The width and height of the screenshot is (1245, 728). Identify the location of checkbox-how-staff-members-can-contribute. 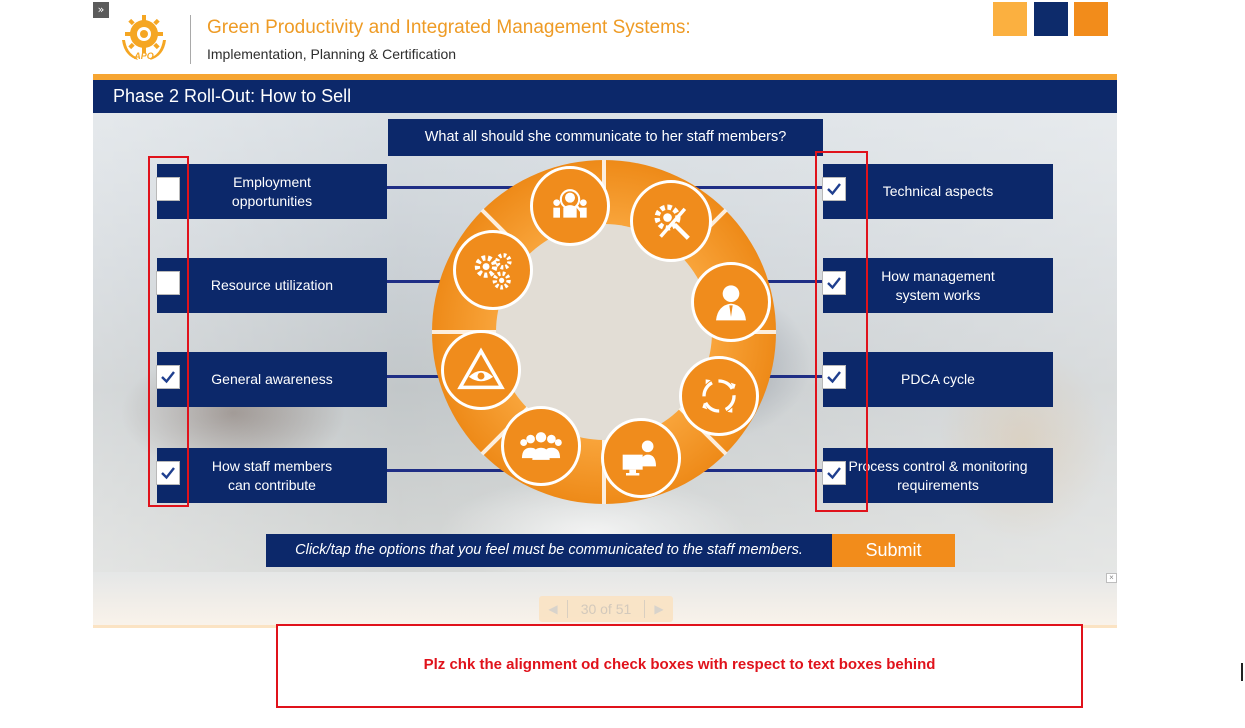
(168, 473).